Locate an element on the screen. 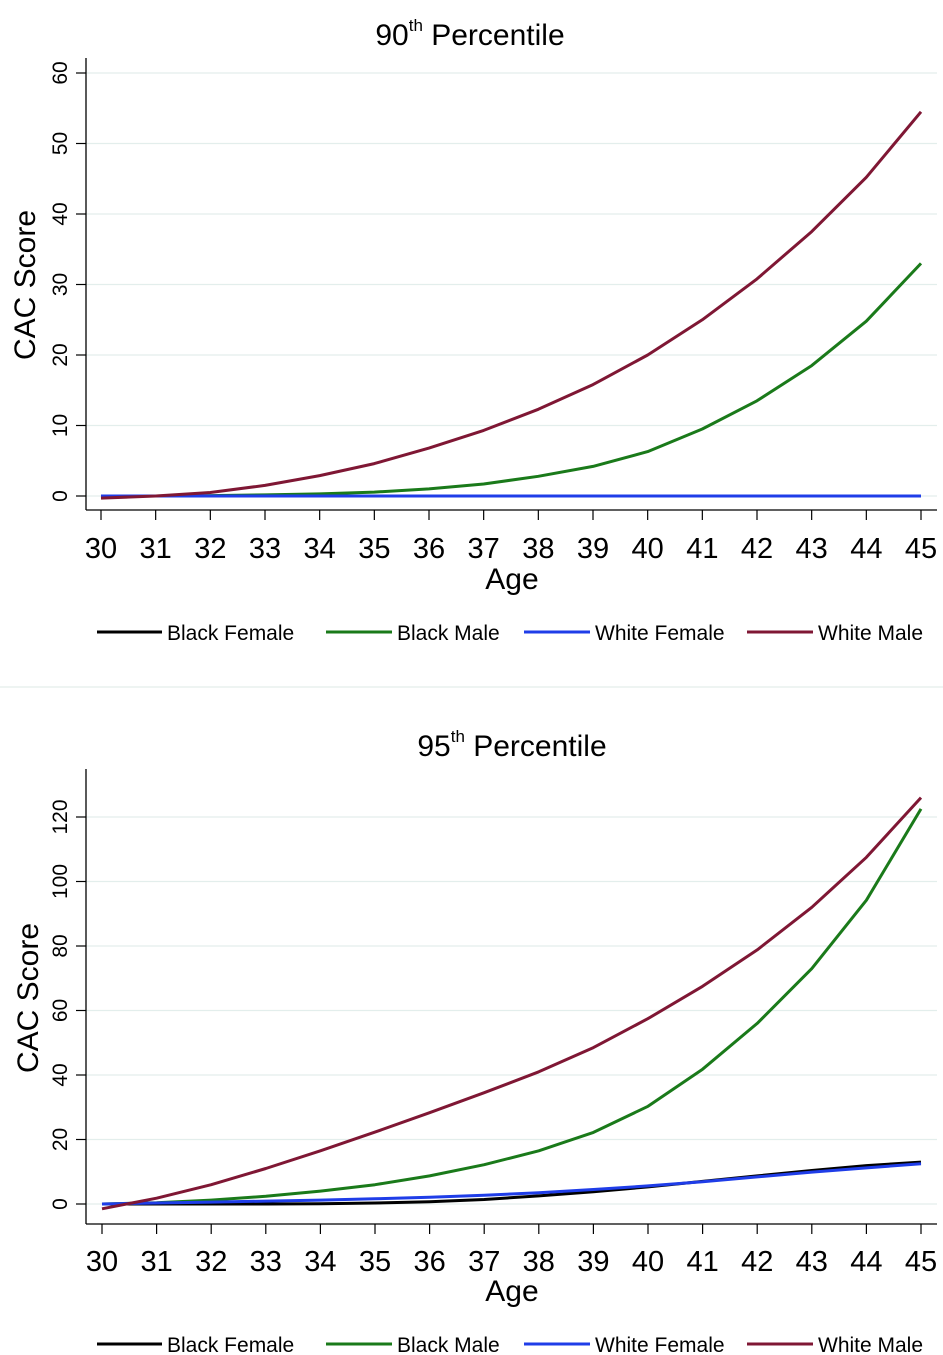 The width and height of the screenshot is (943, 1355). y-tick-label: 80 is located at coordinates (60, 945).